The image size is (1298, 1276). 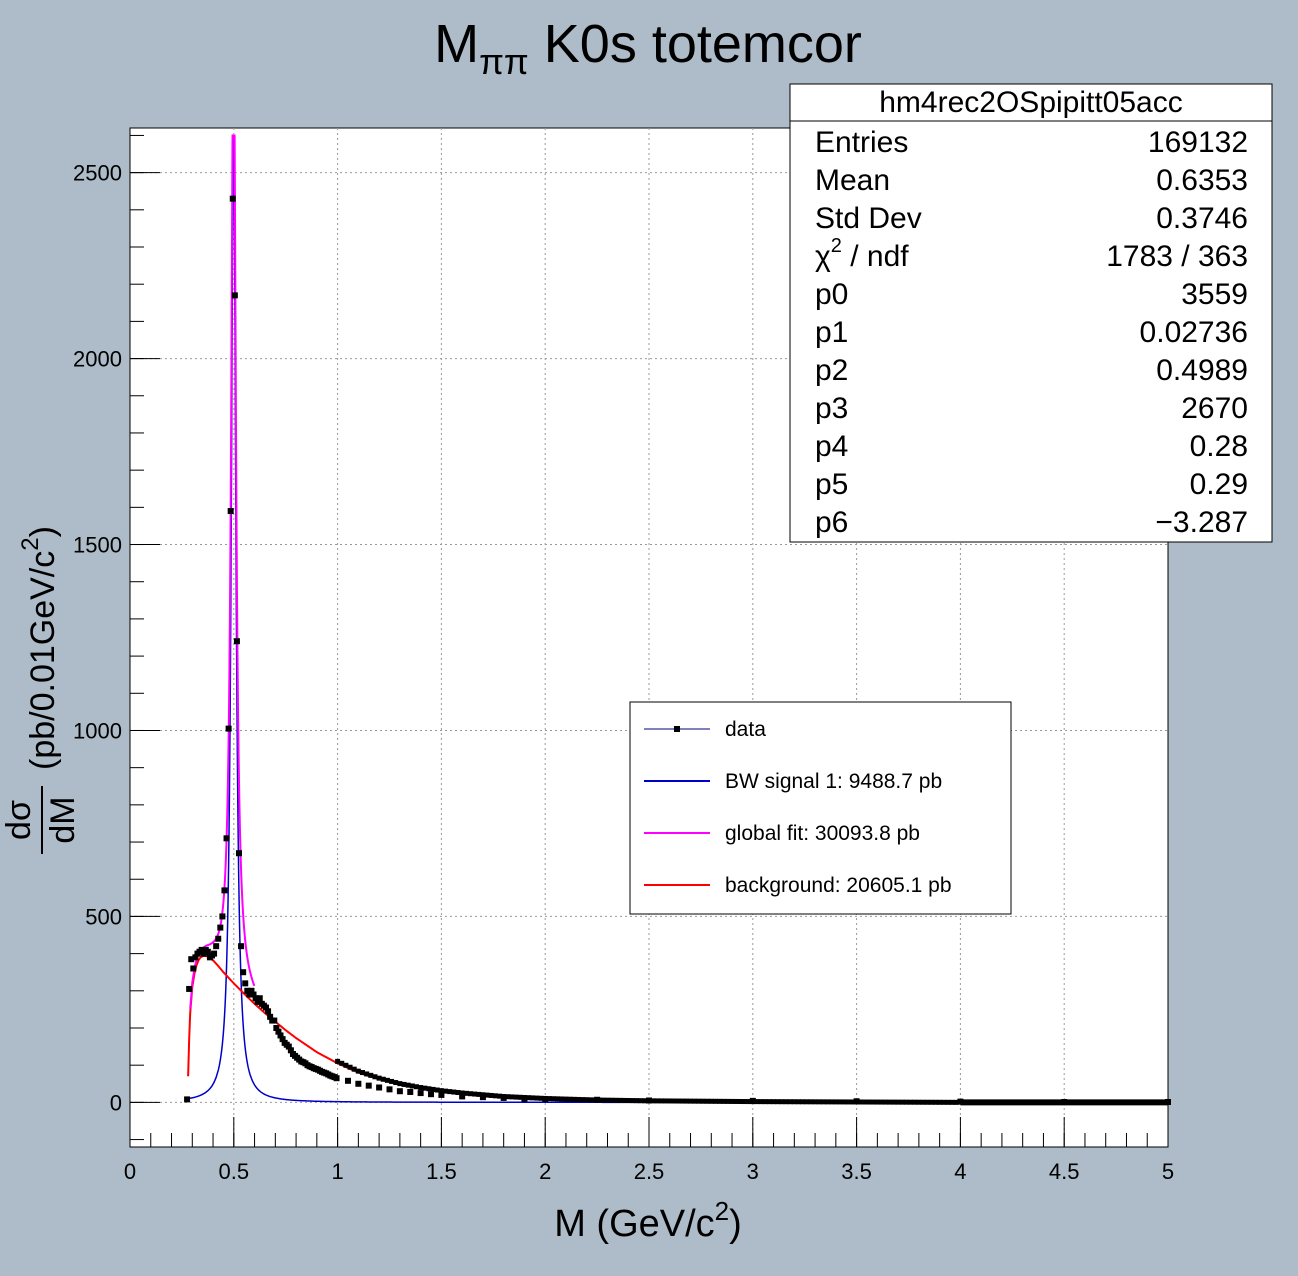 I want to click on stats-label: Mean, so click(x=852, y=180).